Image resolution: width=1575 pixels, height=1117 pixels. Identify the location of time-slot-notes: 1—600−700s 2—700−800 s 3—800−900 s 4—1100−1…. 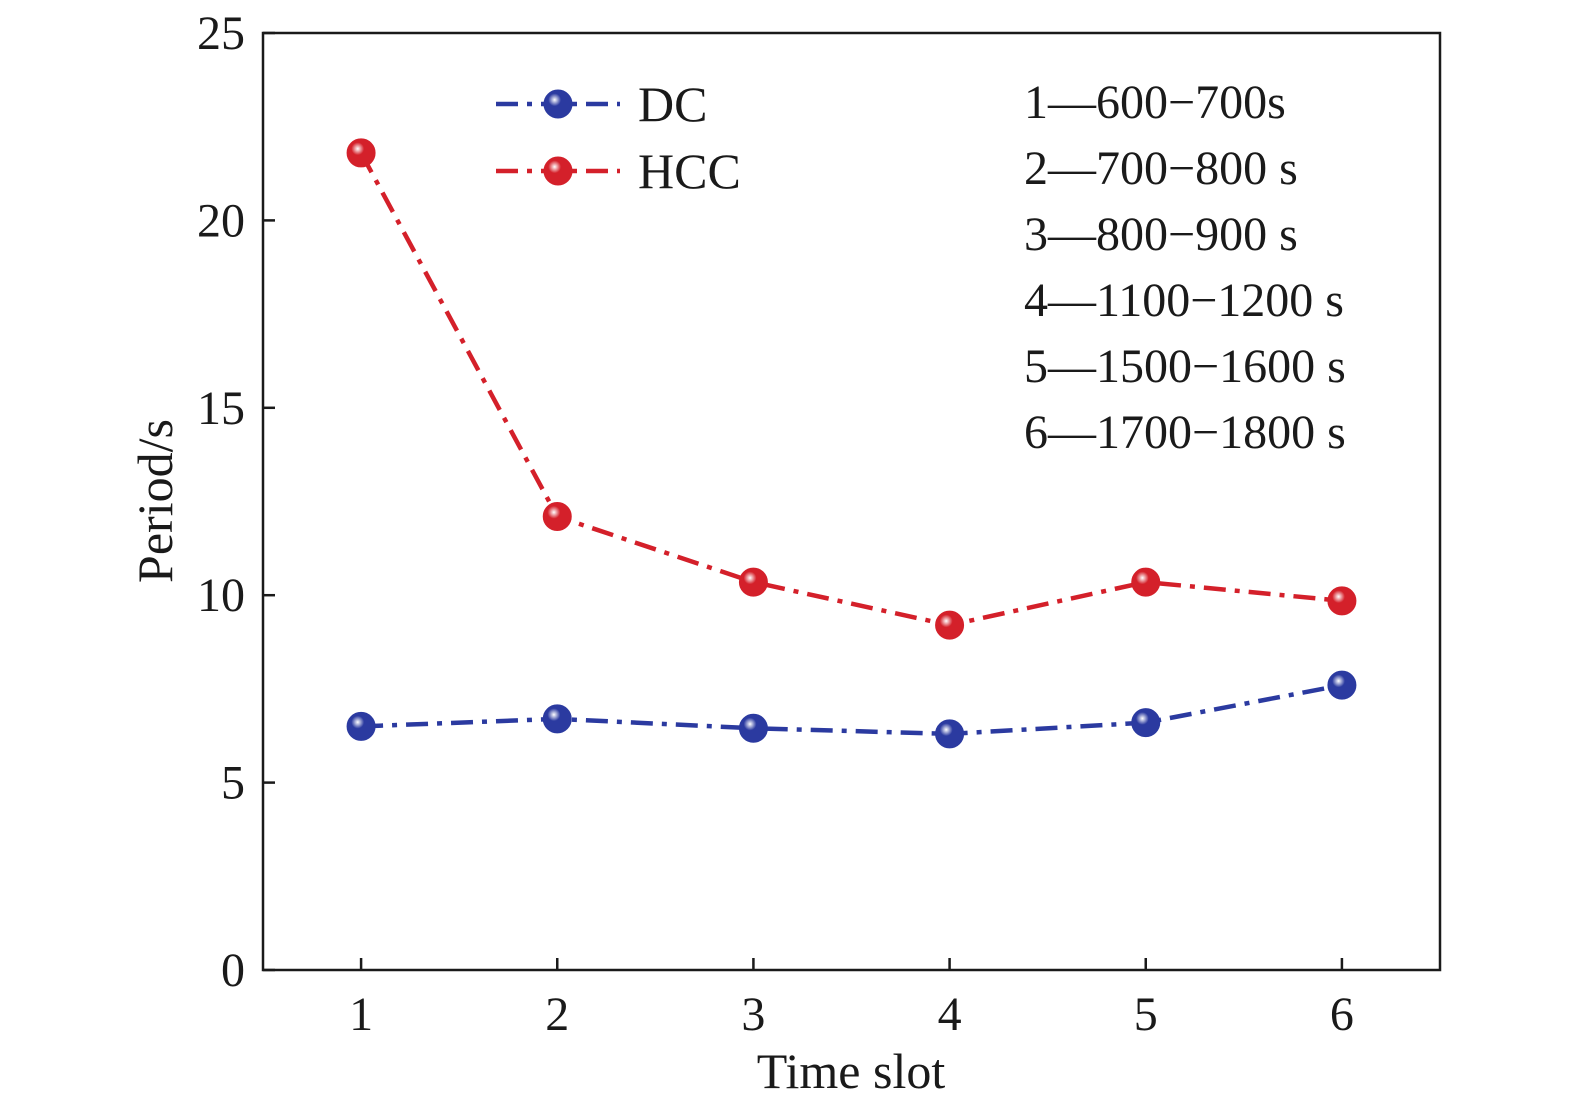
(1185, 267).